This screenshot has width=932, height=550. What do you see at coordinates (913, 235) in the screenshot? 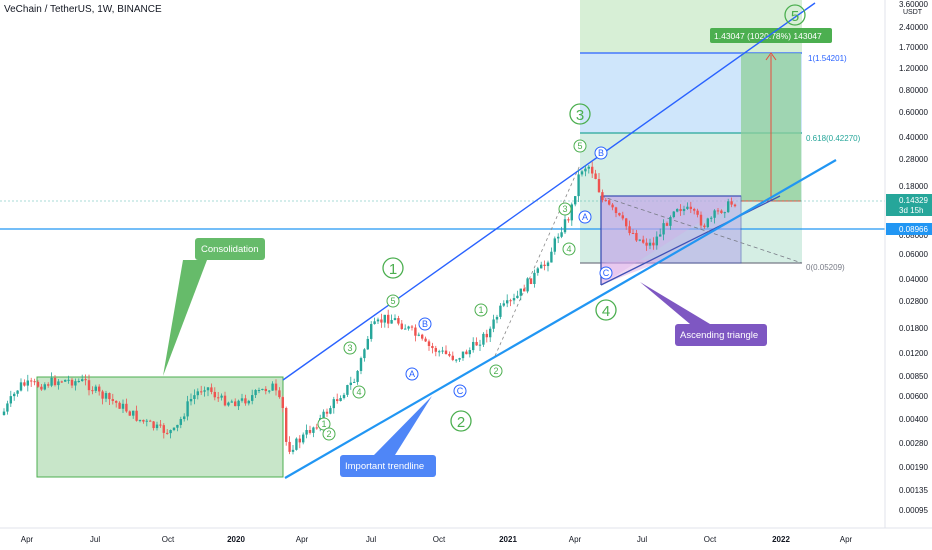
I see `price-tick: 0.08000` at bounding box center [913, 235].